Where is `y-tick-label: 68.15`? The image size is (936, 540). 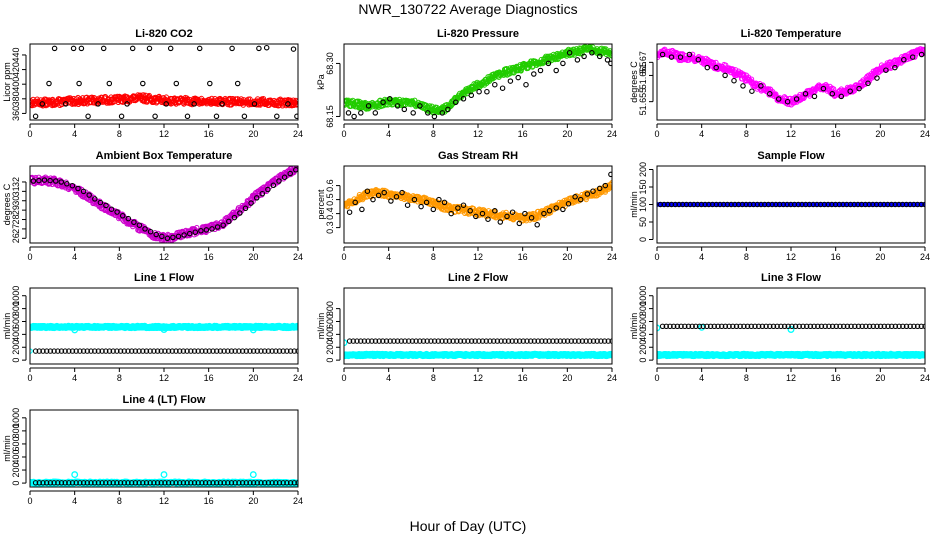 y-tick-label: 68.15 is located at coordinates (330, 116).